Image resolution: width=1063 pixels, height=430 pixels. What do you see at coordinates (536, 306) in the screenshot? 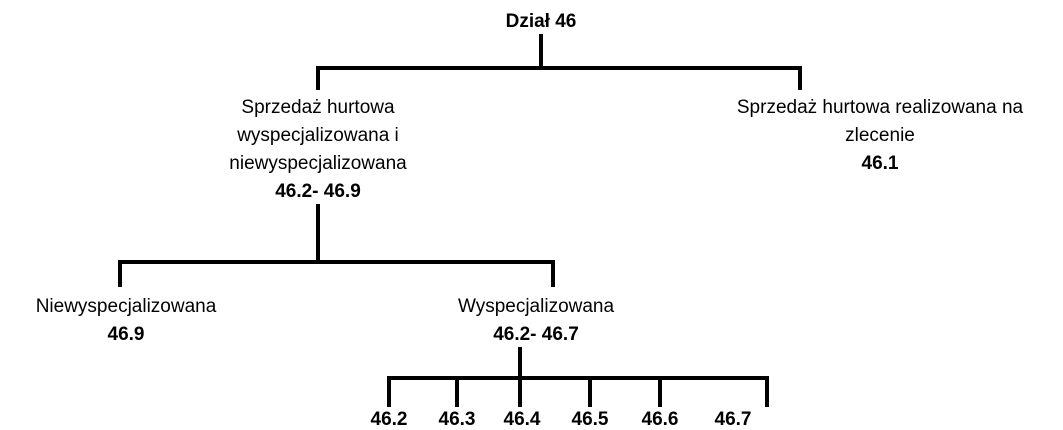
I see `node-label: Wyspecjalizowana` at bounding box center [536, 306].